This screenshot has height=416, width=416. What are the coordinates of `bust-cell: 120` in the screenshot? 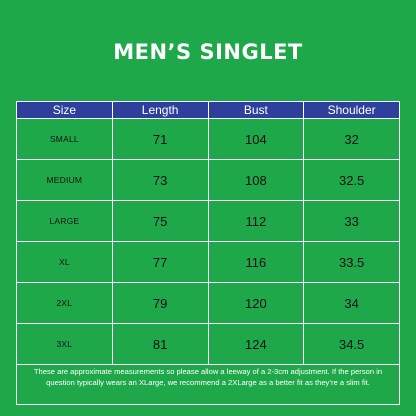 It's located at (256, 303).